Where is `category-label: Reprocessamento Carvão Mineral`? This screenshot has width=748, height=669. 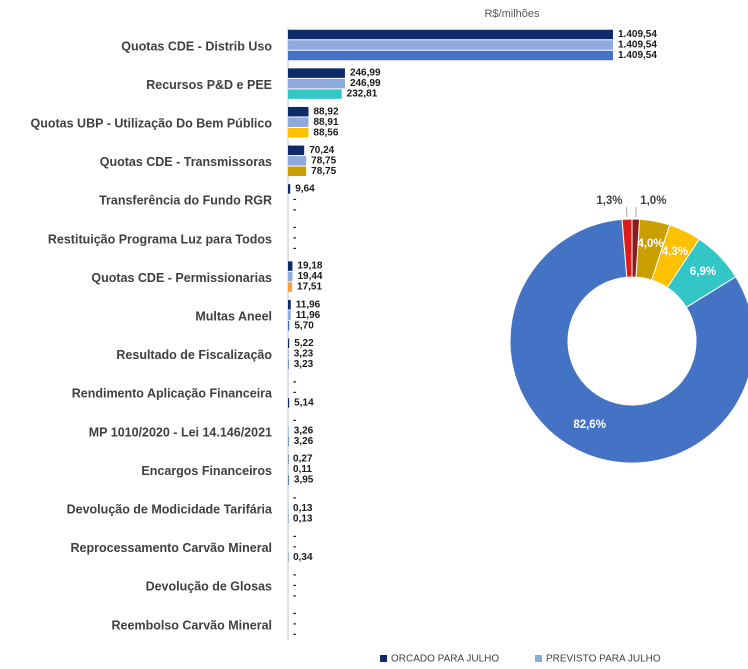 category-label: Reprocessamento Carvão Mineral is located at coordinates (171, 548).